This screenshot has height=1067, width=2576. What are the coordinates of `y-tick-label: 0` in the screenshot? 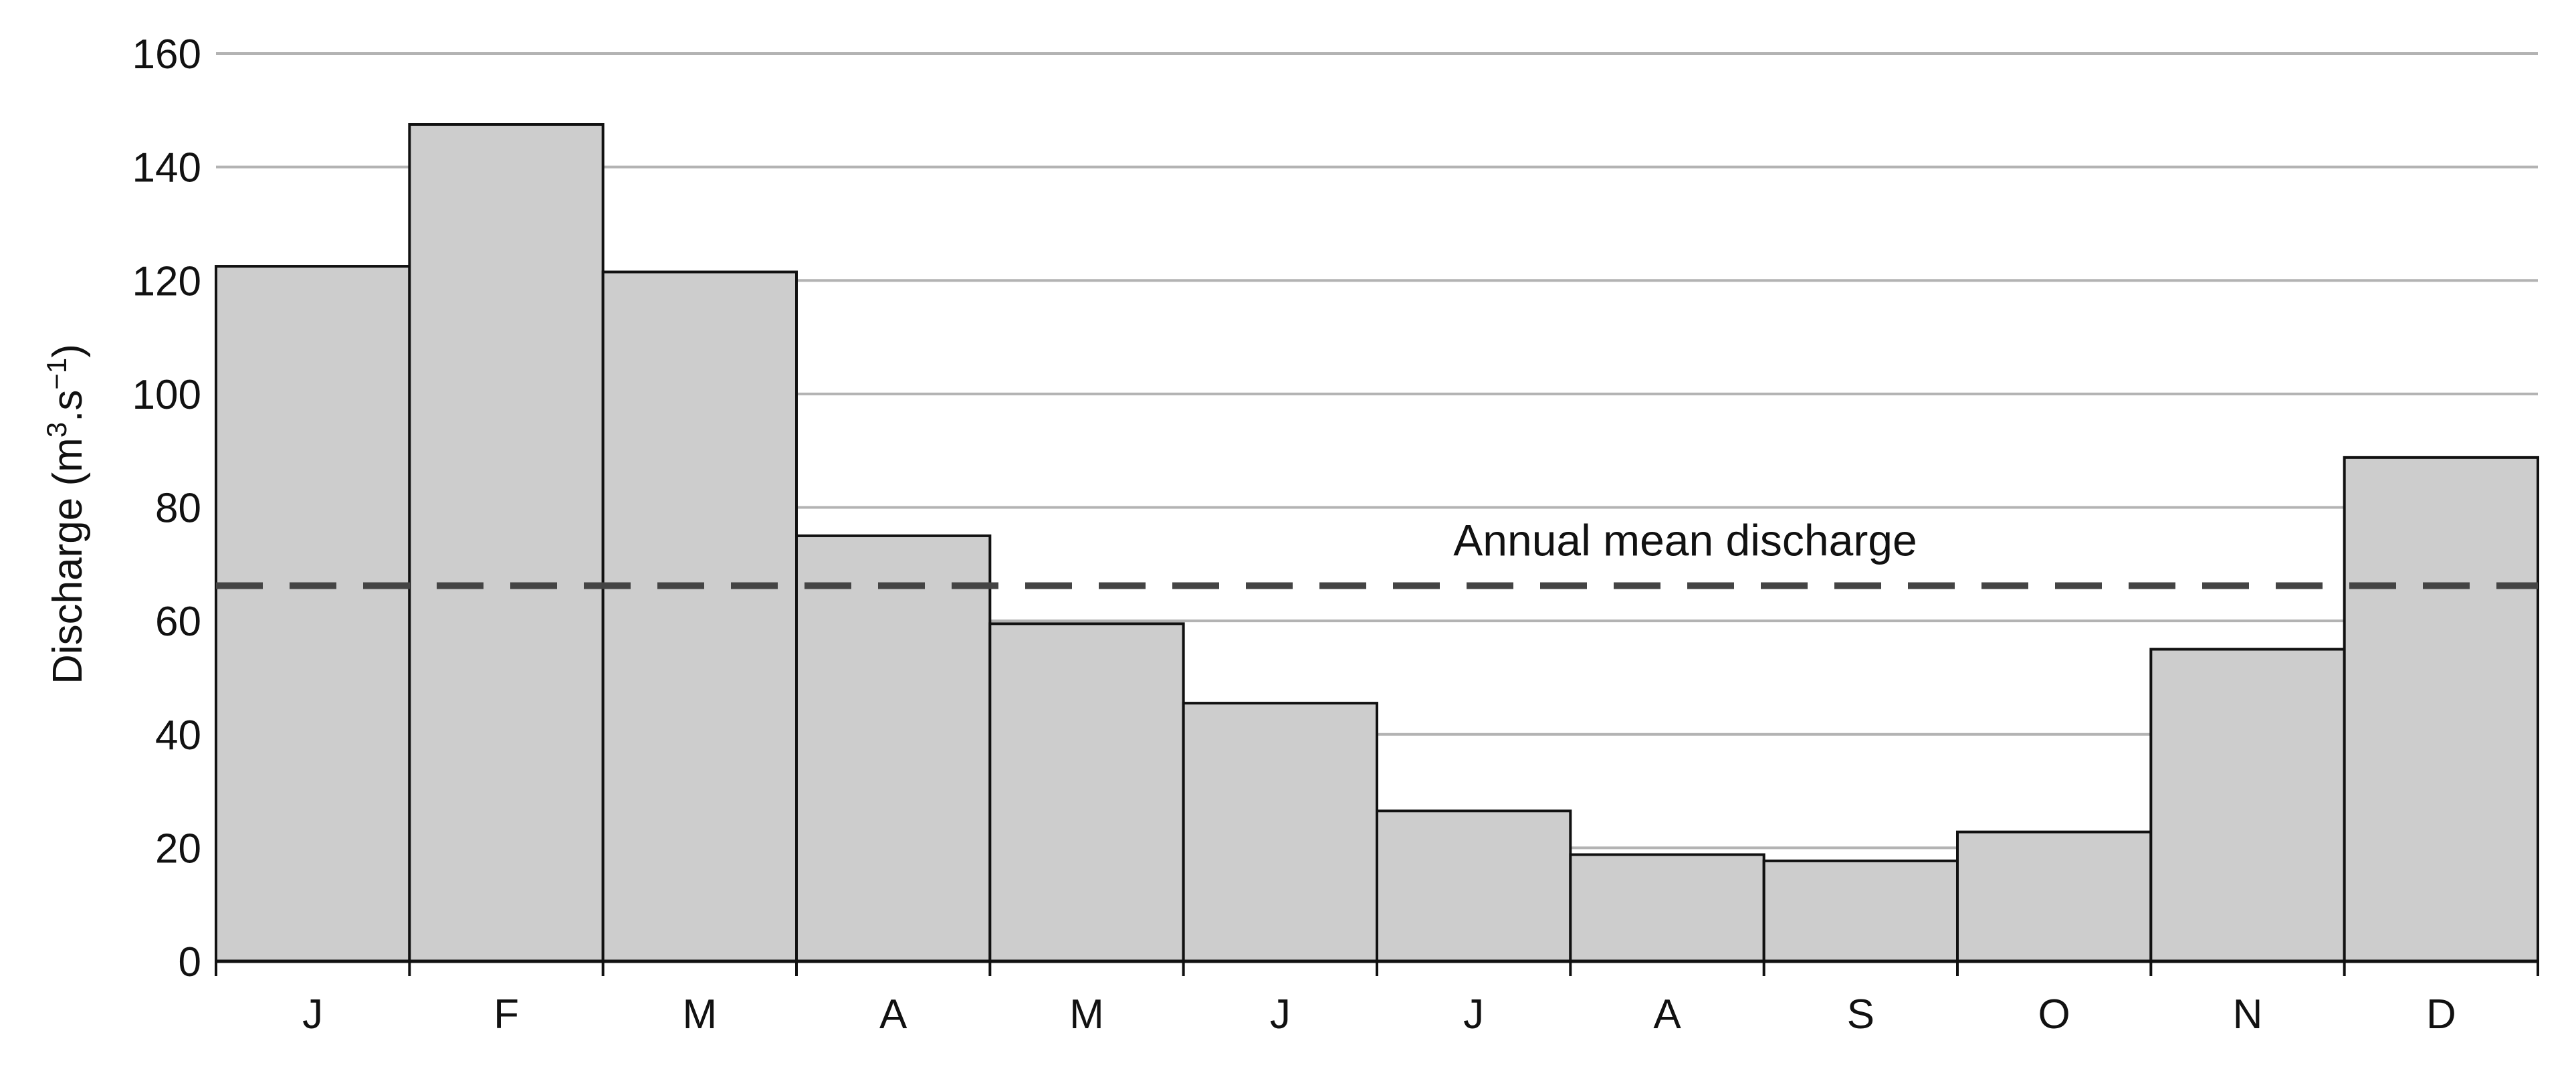 It's located at (190, 962).